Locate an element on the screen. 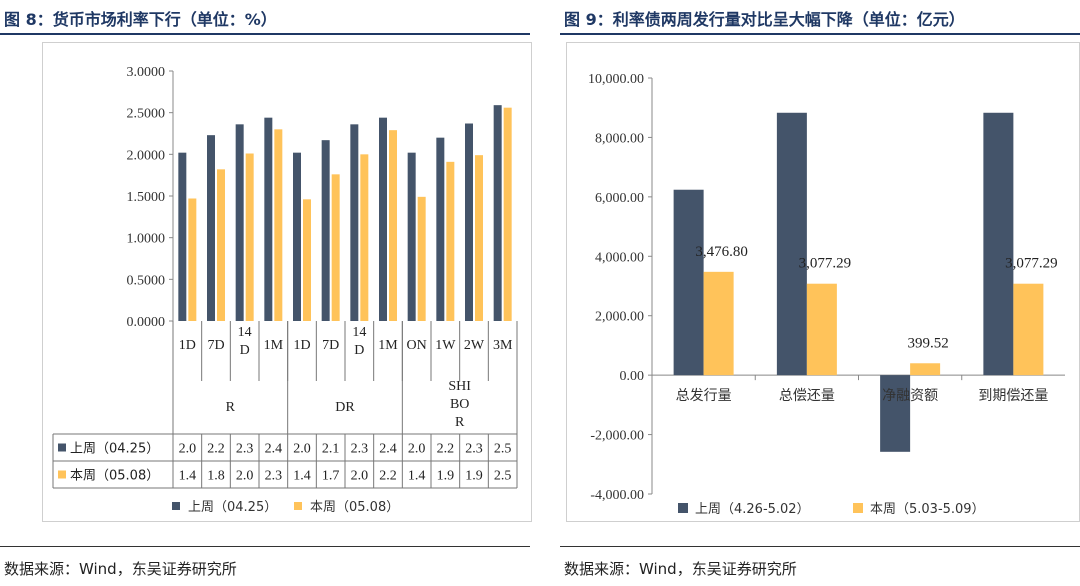 The height and width of the screenshot is (586, 1080). y-tick-label: 2,000.00 is located at coordinates (619, 317).